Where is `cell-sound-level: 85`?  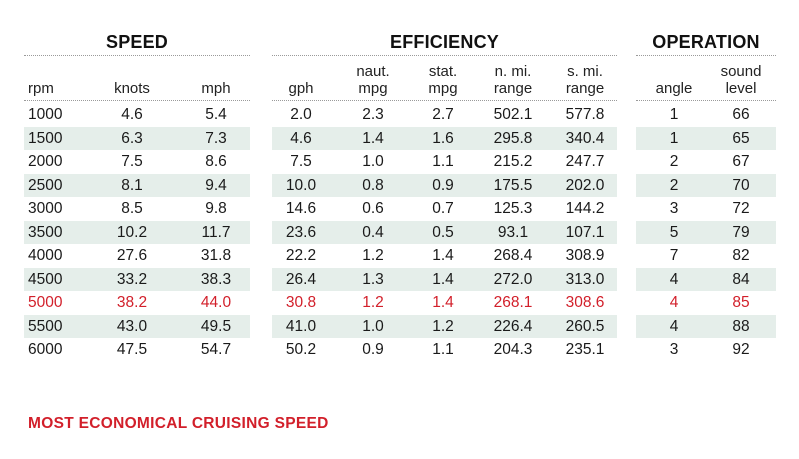 cell-sound-level: 85 is located at coordinates (741, 302).